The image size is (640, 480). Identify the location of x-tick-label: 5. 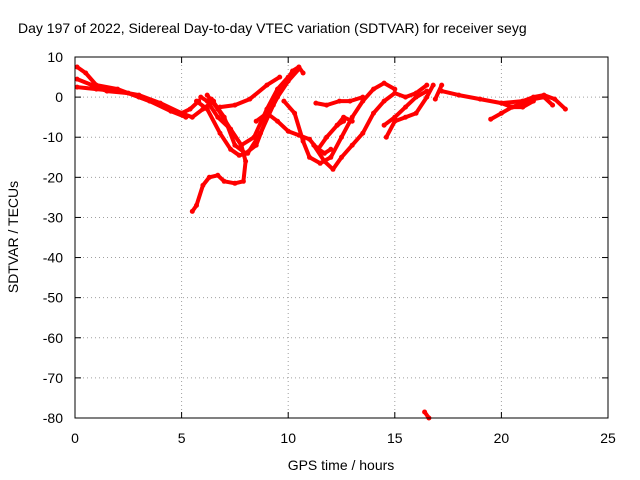
(182, 438).